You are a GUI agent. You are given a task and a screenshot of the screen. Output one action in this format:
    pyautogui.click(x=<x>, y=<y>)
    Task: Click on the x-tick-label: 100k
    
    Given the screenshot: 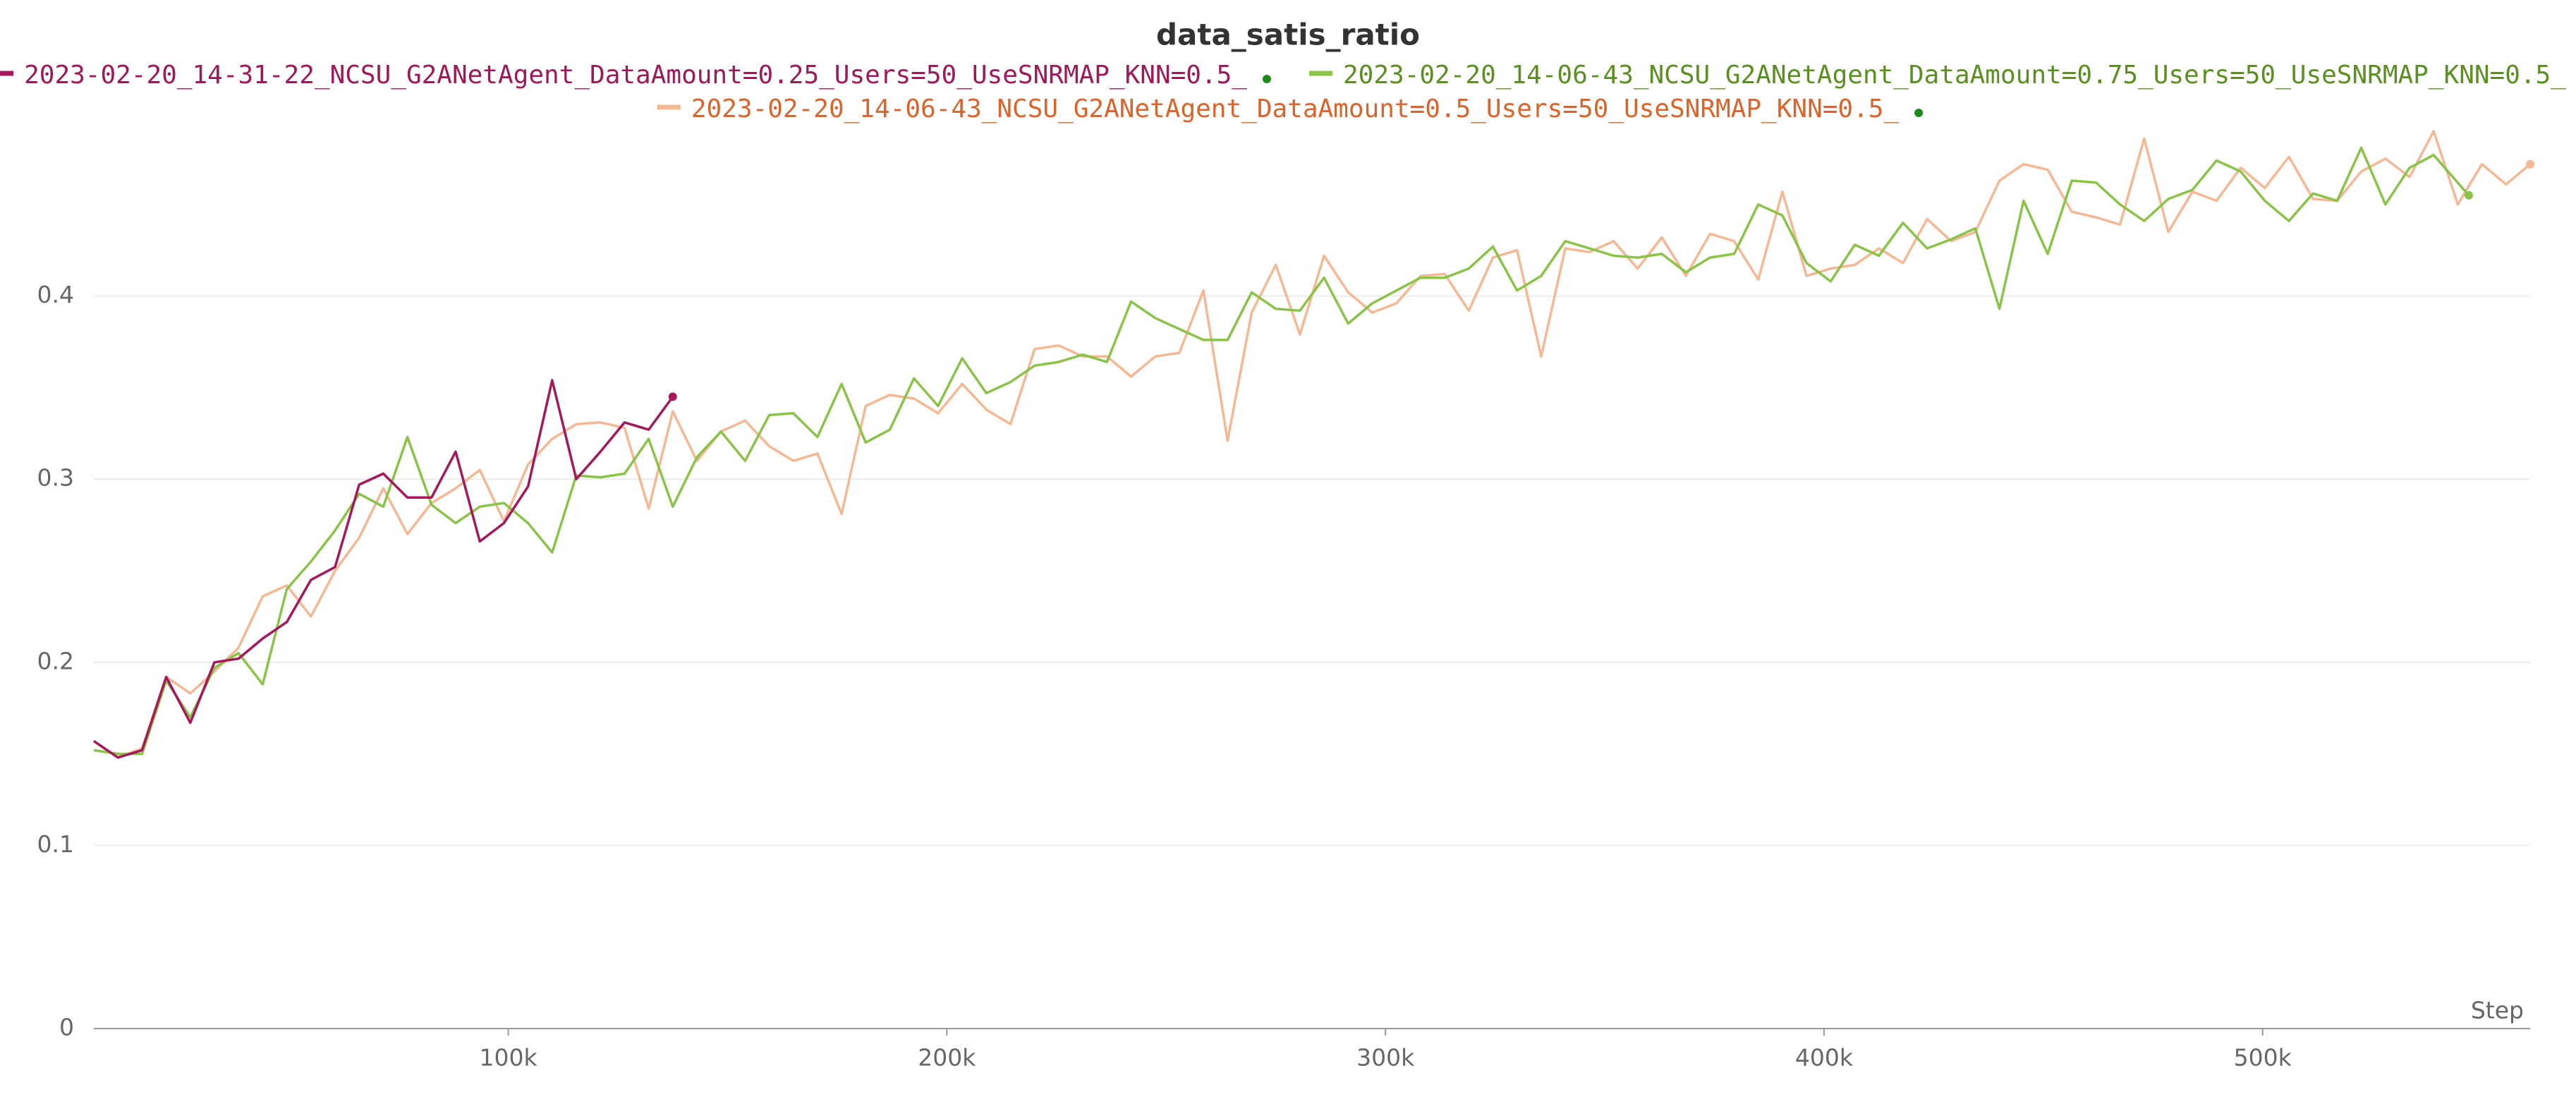 What is the action you would take?
    pyautogui.click(x=509, y=1058)
    